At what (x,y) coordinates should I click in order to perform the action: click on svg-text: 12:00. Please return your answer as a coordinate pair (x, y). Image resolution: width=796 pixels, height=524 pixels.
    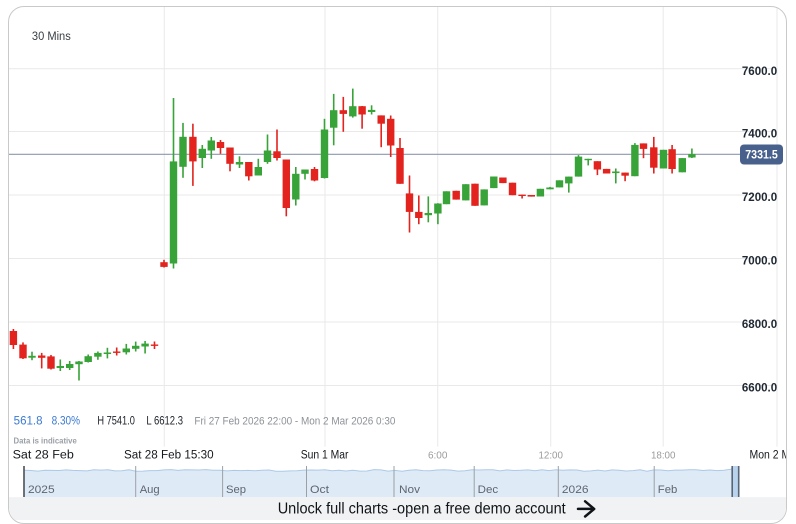
    Looking at the image, I should click on (550, 456).